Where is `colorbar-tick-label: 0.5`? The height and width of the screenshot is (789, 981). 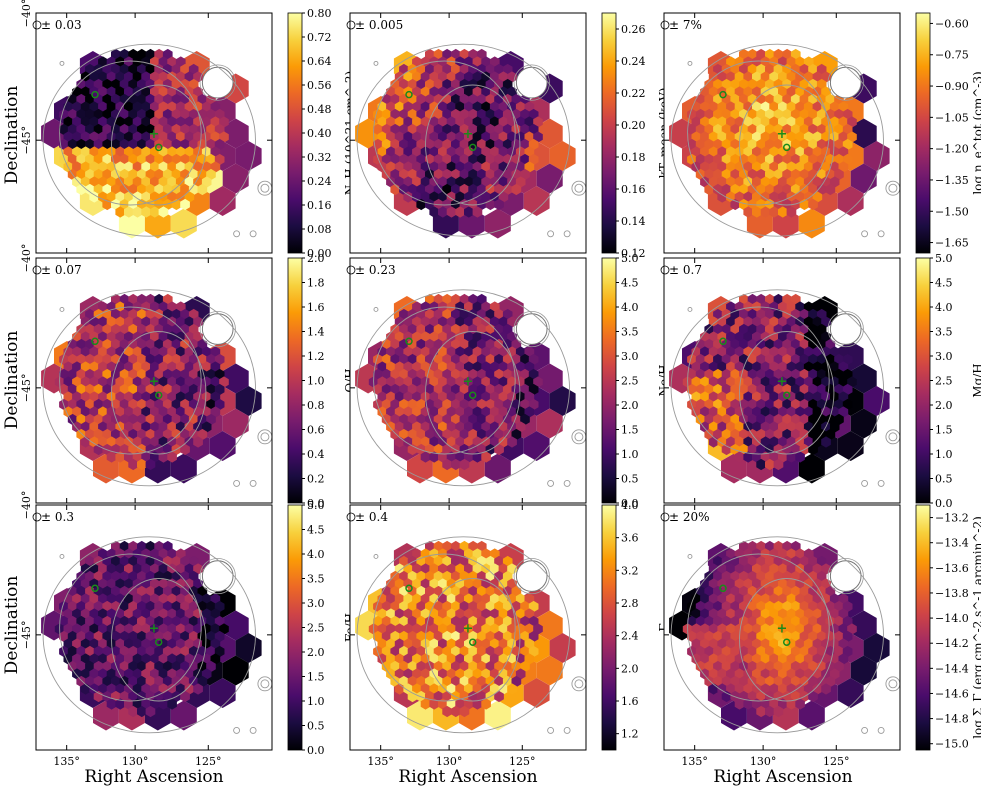 colorbar-tick-label: 0.5 is located at coordinates (316, 726).